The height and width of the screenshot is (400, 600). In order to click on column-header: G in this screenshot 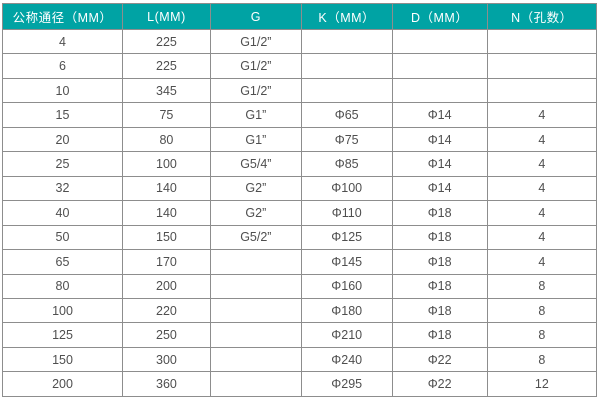, I will do `click(255, 16)`.